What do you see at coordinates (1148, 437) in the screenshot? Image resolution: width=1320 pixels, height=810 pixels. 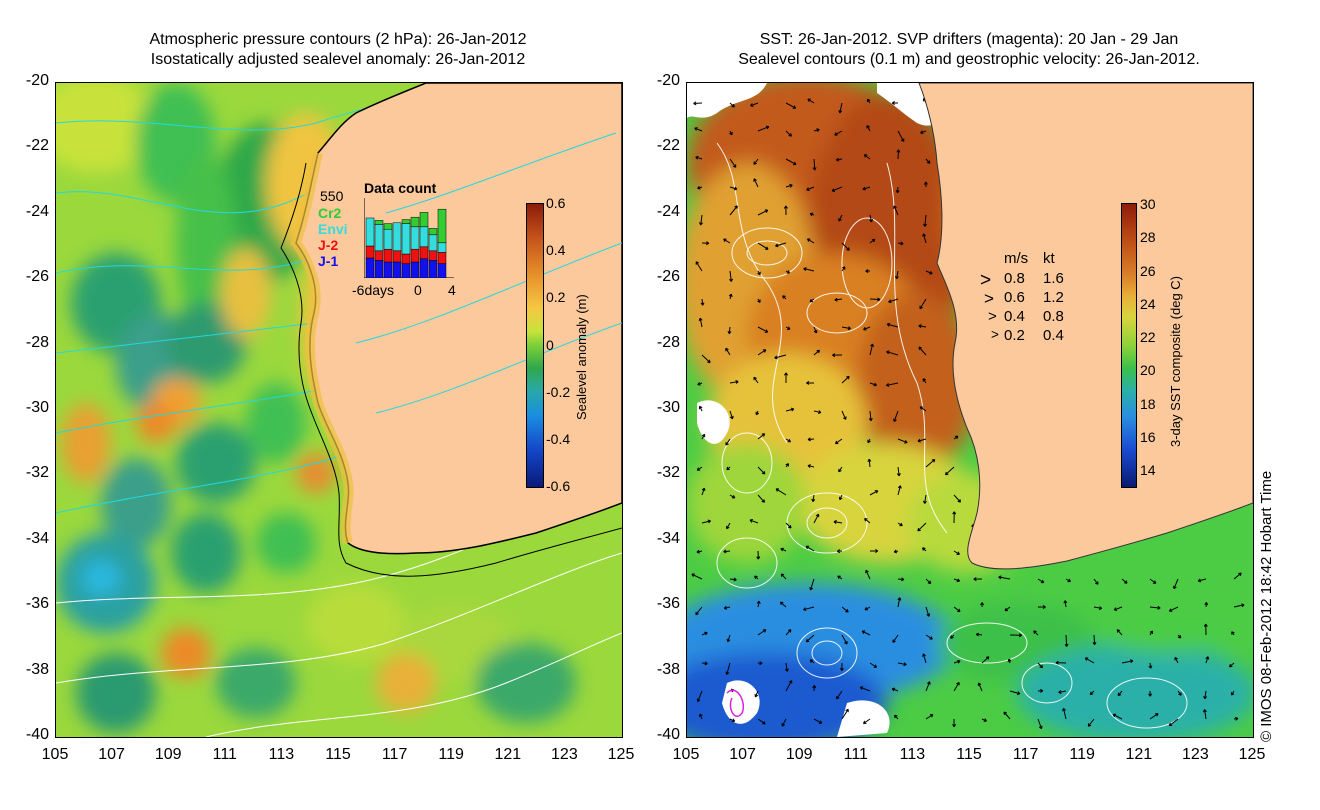 I see `sst-colorbar-tick: 16` at bounding box center [1148, 437].